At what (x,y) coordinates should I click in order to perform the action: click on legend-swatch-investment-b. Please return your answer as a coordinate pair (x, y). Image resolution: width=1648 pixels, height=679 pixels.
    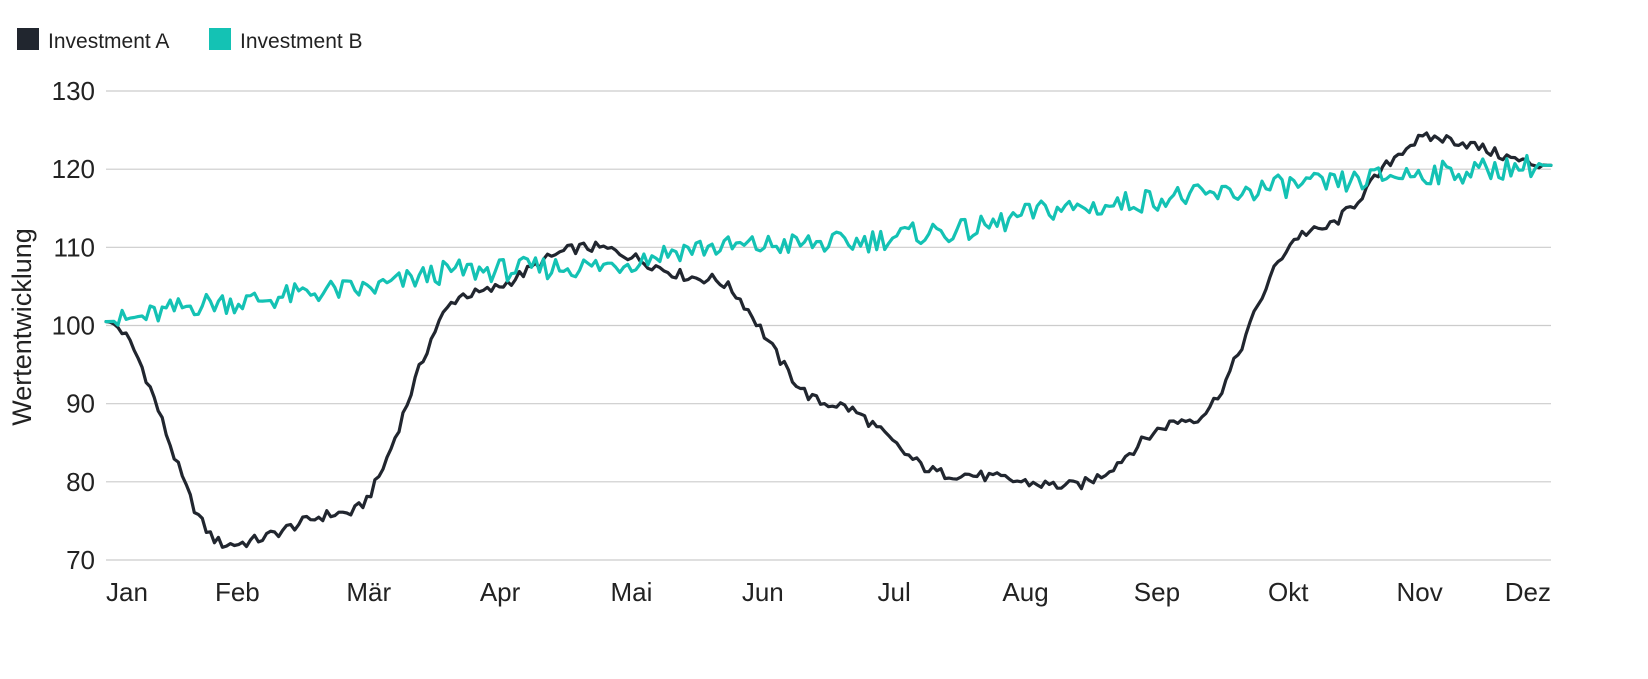
    Looking at the image, I should click on (220, 39).